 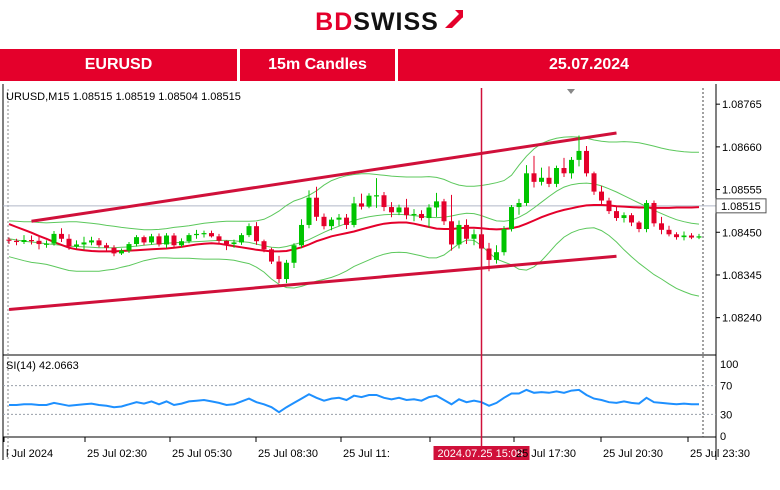 I want to click on rsi-label: SI(14) 42.0663, so click(x=42, y=366).